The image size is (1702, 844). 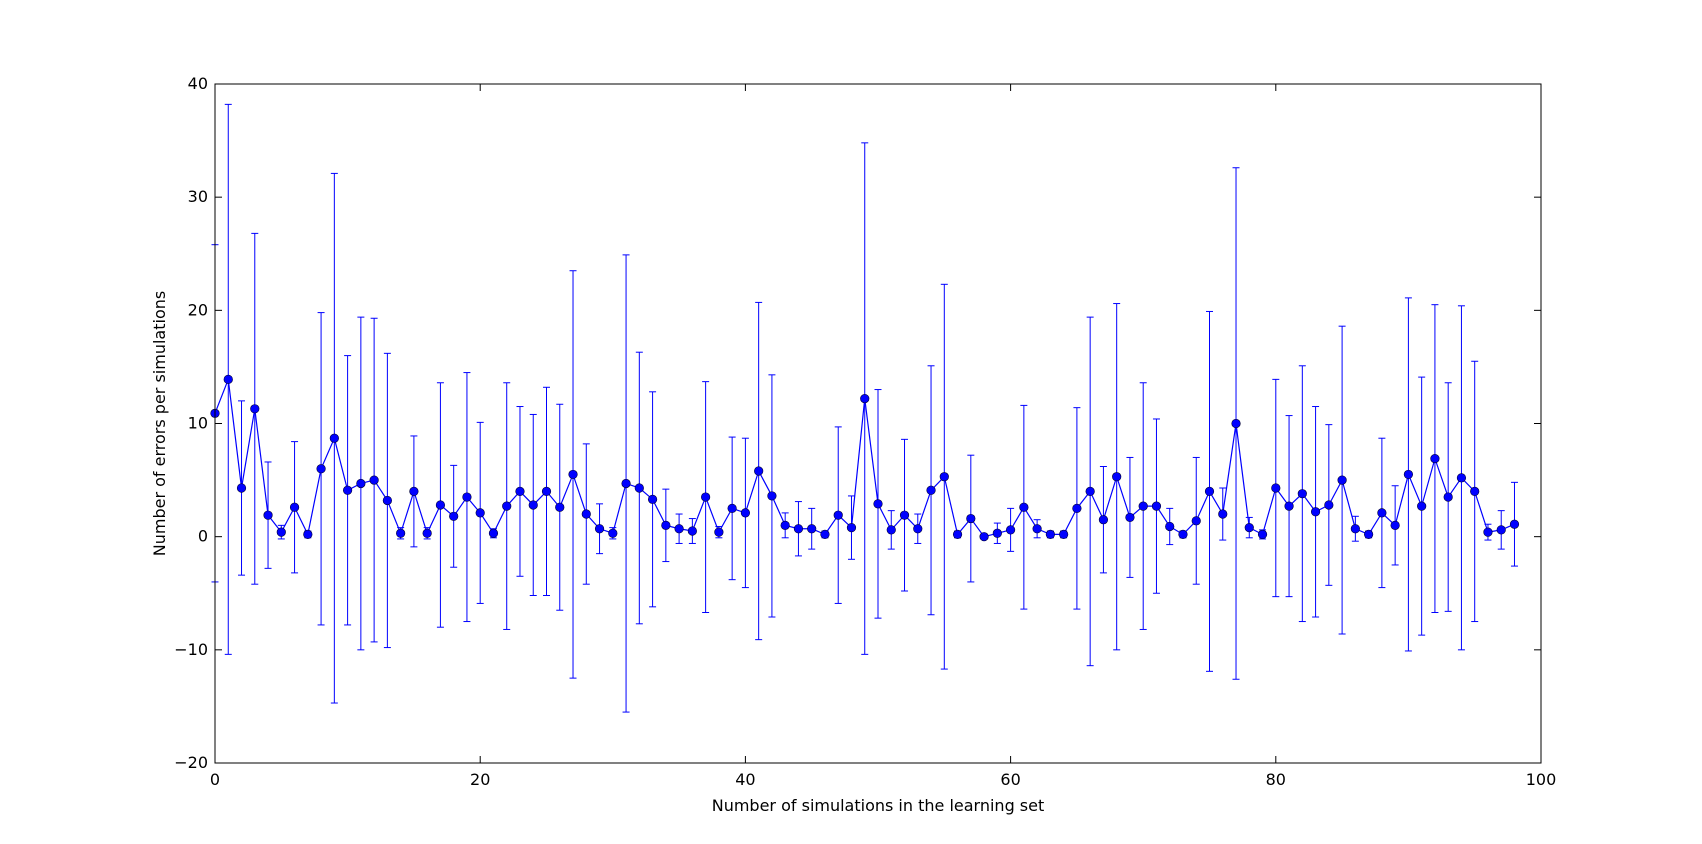 What do you see at coordinates (198, 83) in the screenshot?
I see `y-tick-label: 40` at bounding box center [198, 83].